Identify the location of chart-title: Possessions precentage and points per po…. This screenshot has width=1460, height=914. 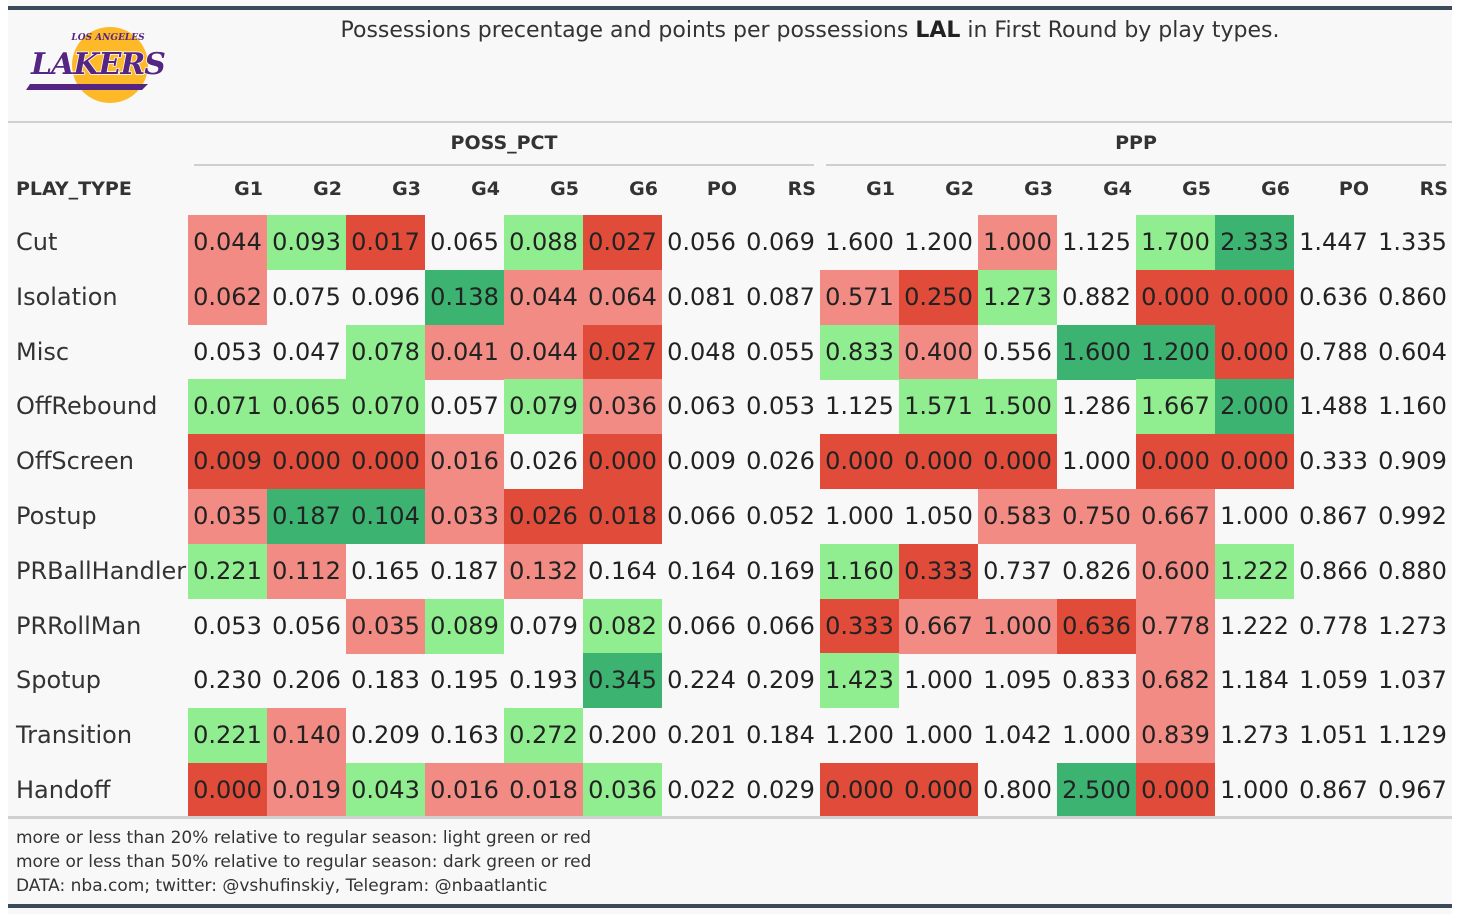
(810, 30).